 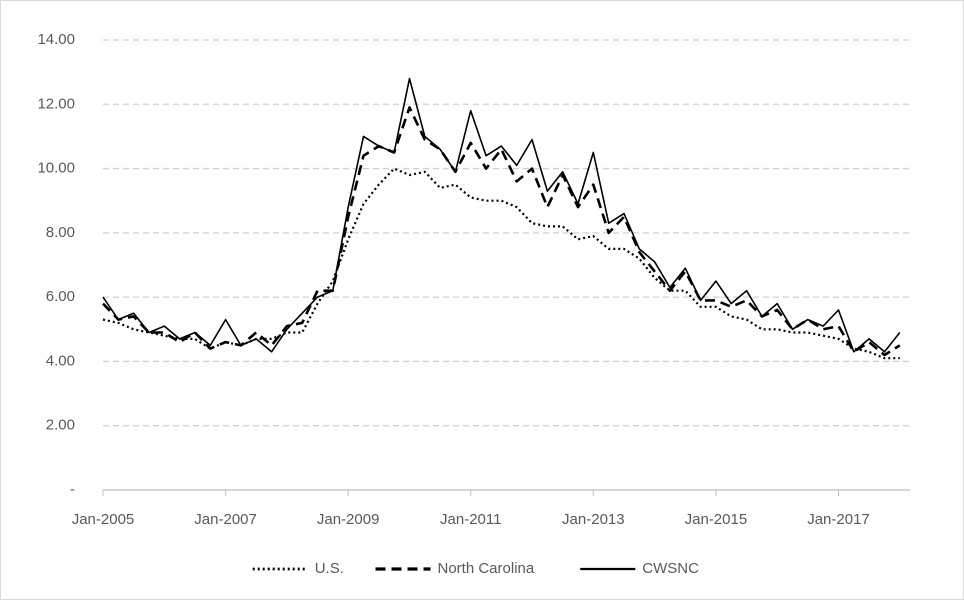 What do you see at coordinates (593, 519) in the screenshot?
I see `x-tick-label: Jan-2013` at bounding box center [593, 519].